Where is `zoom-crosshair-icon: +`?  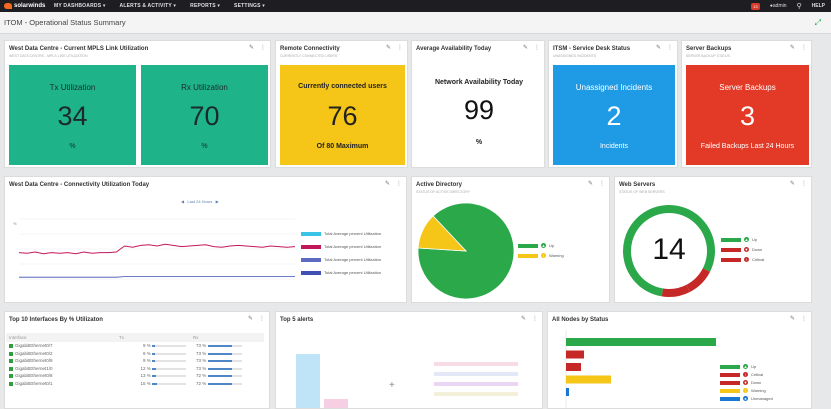 zoom-crosshair-icon: + is located at coordinates (392, 385).